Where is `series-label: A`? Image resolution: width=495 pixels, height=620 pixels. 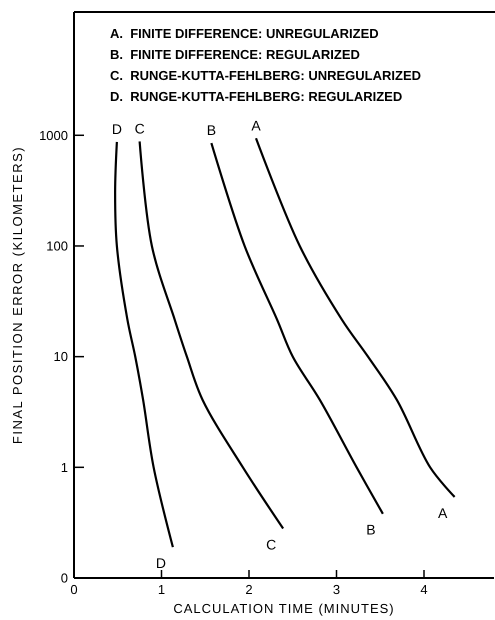
series-label: A is located at coordinates (256, 125).